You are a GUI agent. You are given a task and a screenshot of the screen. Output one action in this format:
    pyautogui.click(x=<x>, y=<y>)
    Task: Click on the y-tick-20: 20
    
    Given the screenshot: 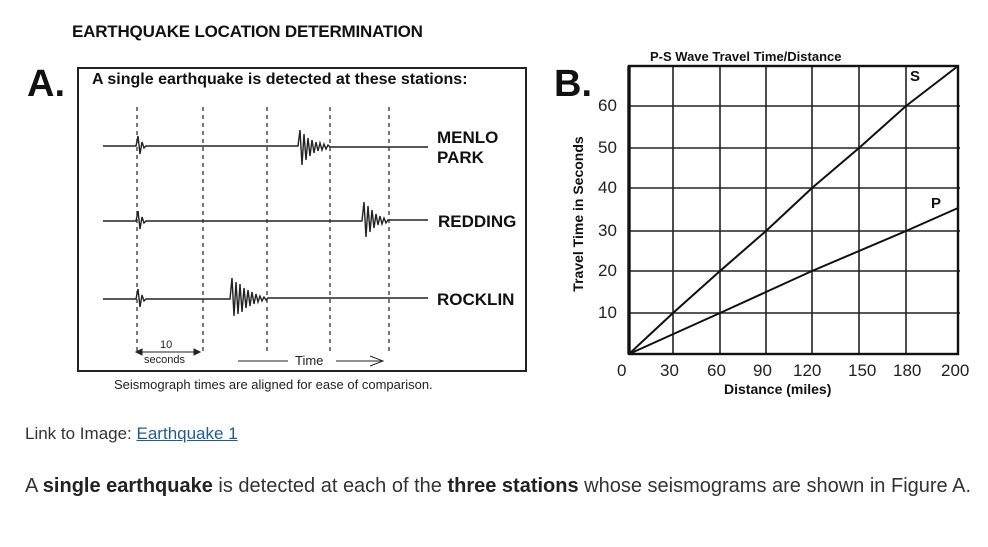 What is the action you would take?
    pyautogui.click(x=607, y=270)
    